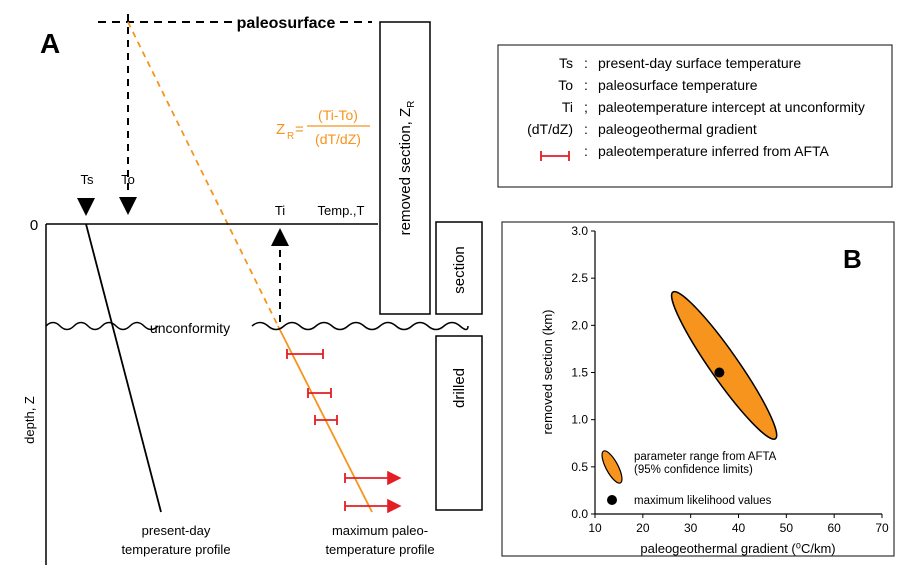  Describe the element at coordinates (579, 420) in the screenshot. I see `y-tick-label: 1.0` at that location.